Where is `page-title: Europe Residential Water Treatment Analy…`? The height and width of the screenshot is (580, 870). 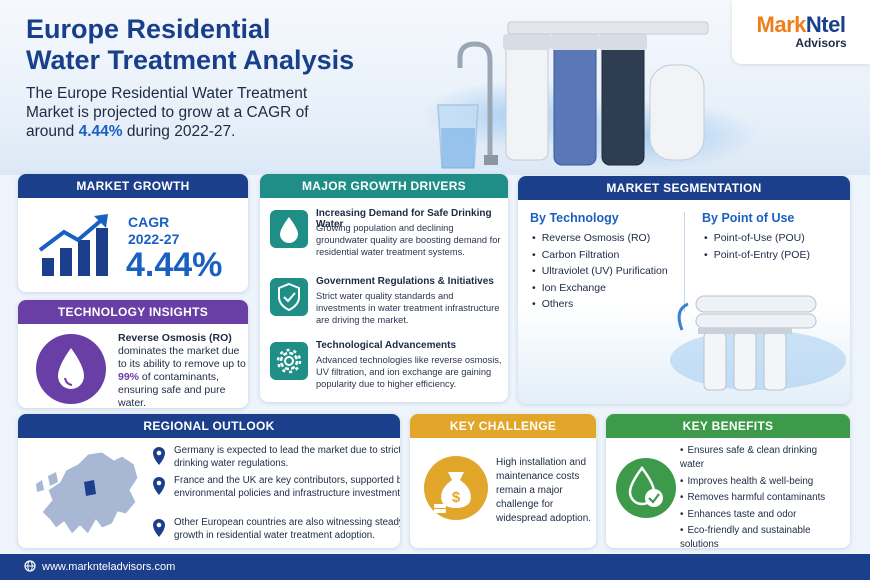
page-title: Europe Residential Water Treatment Analy… is located at coordinates (190, 45).